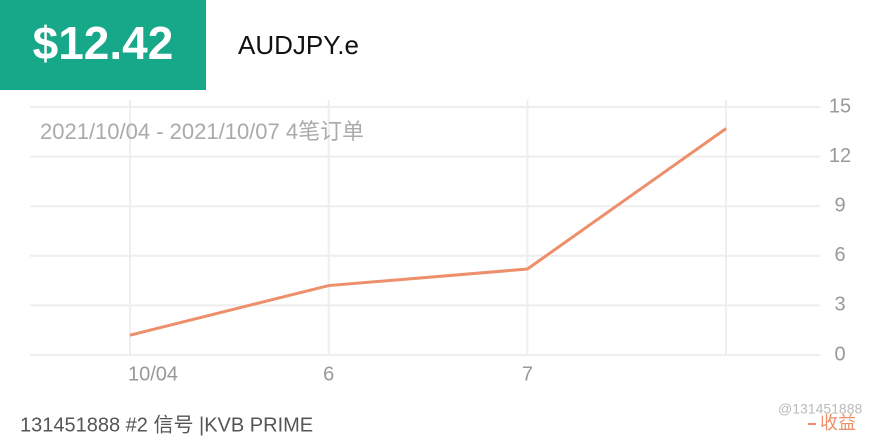 The width and height of the screenshot is (880, 445). I want to click on amount-badge, so click(103, 45).